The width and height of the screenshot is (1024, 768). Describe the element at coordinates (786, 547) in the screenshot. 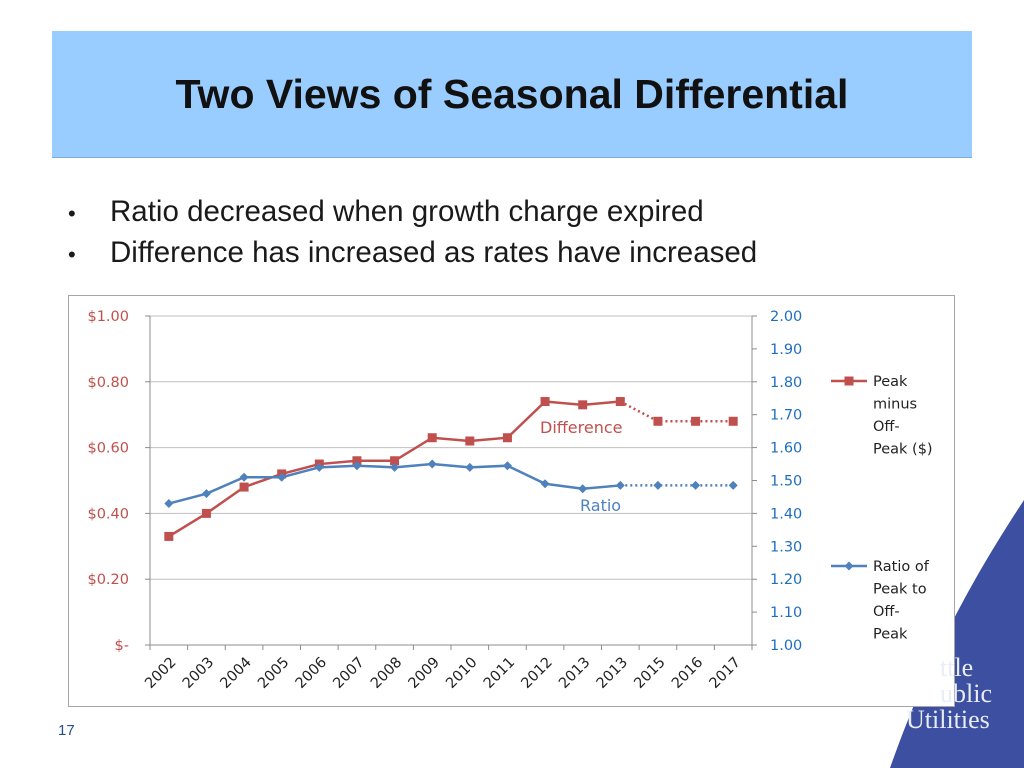

I see `right-axis-tick-label: 1.30` at that location.